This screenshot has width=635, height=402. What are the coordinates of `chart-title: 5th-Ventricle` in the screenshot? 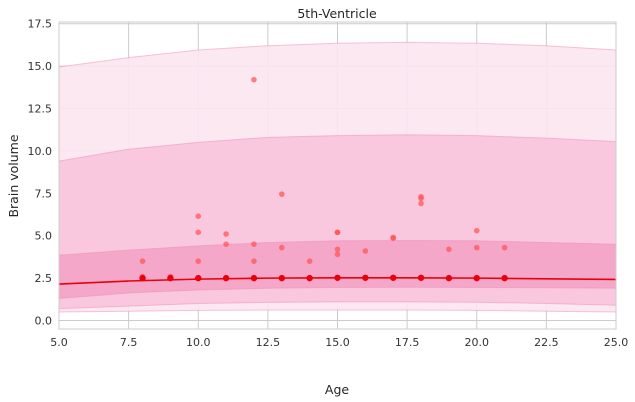 It's located at (337, 13).